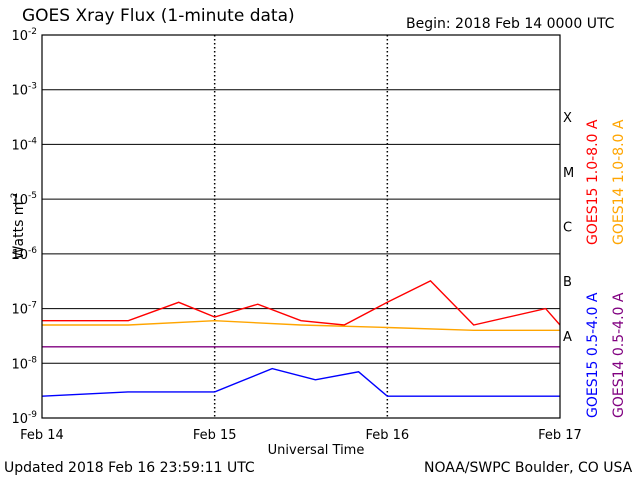  What do you see at coordinates (32, 306) in the screenshot?
I see `y-tick-exponent: -7` at bounding box center [32, 306].